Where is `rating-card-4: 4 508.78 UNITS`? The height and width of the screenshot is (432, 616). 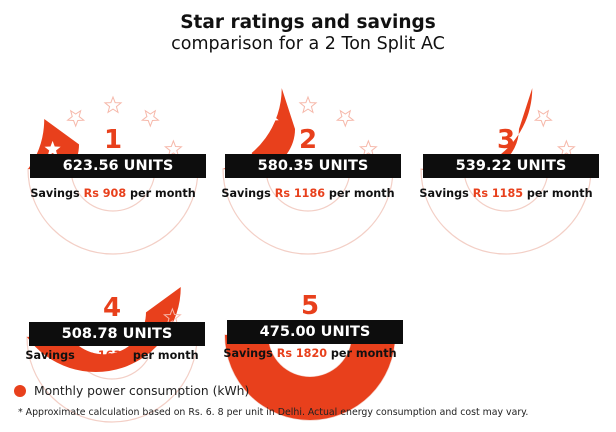
rating-card-4: 4 508.78 UNITS is located at coordinates (112, 337).